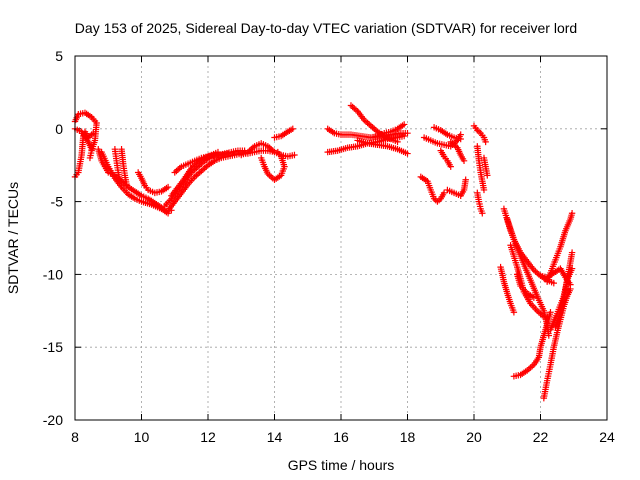  Describe the element at coordinates (57, 202) in the screenshot. I see `y-tick-label: -5` at that location.